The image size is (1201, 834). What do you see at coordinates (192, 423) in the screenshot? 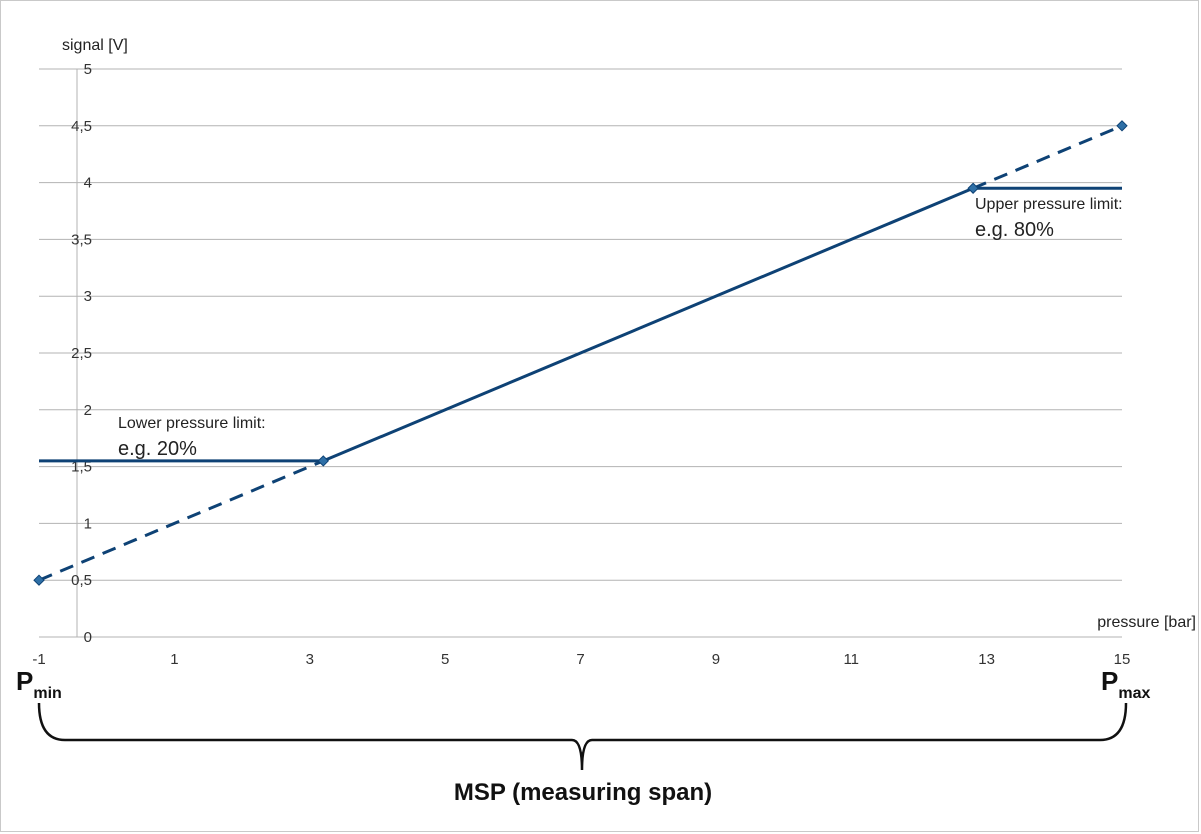
I see `lower-limit-title: Lower pressure limit:` at bounding box center [192, 423].